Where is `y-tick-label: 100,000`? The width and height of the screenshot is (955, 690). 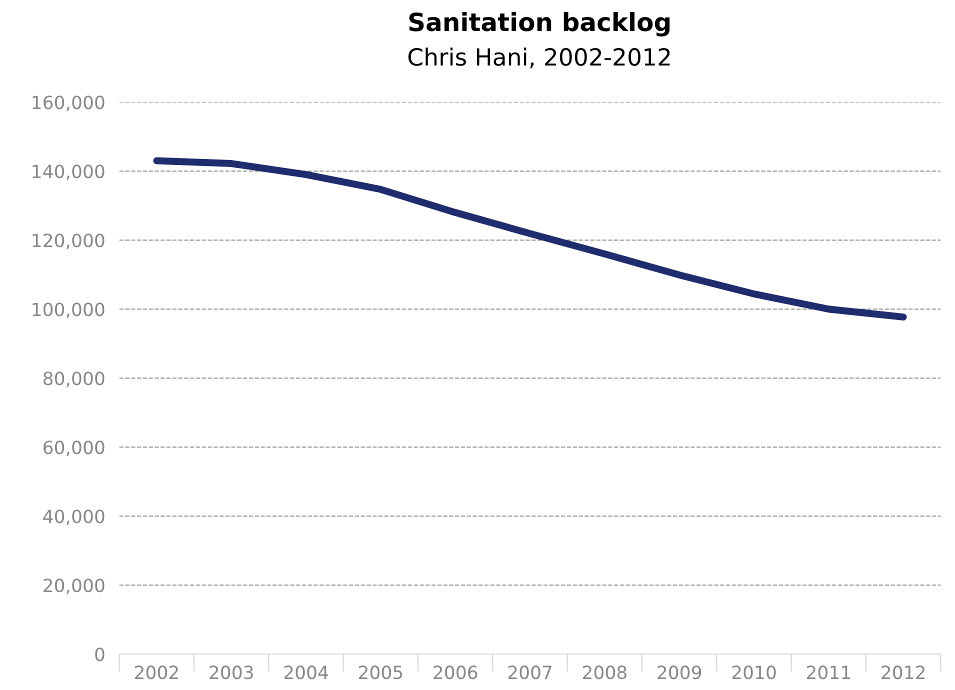 y-tick-label: 100,000 is located at coordinates (68, 310).